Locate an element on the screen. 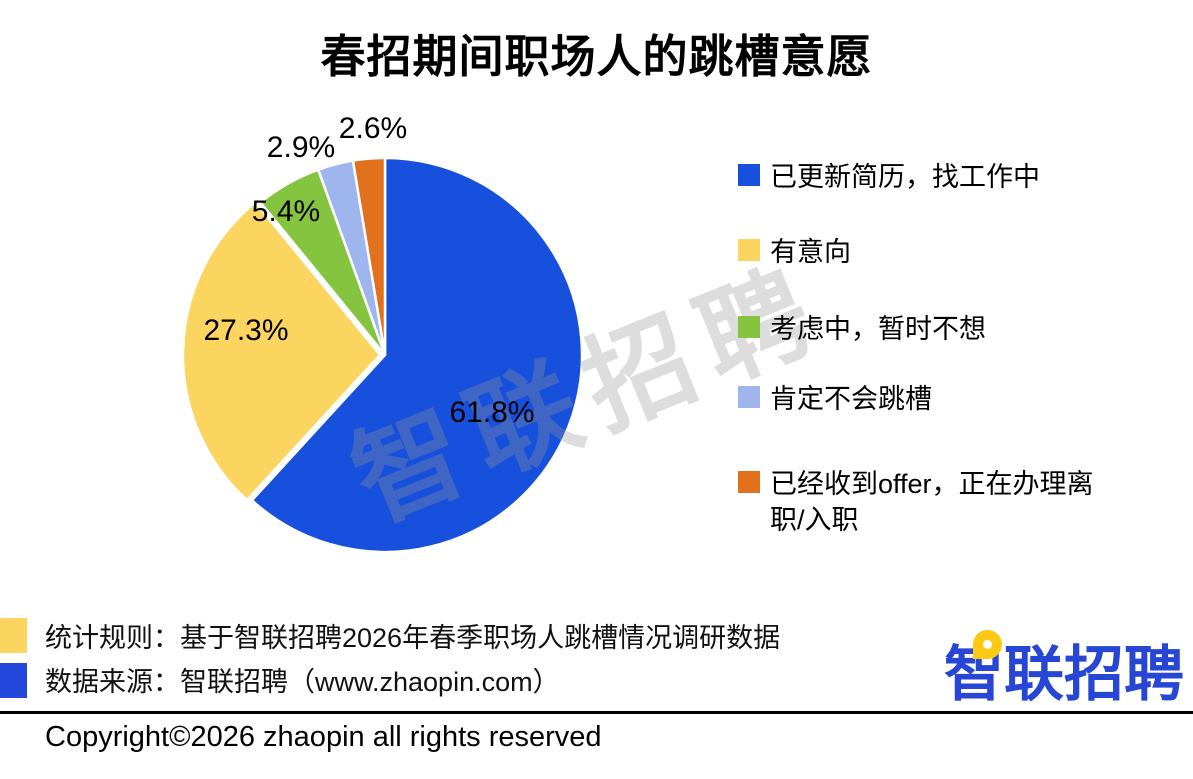  logo-pin-icon is located at coordinates (987, 644).